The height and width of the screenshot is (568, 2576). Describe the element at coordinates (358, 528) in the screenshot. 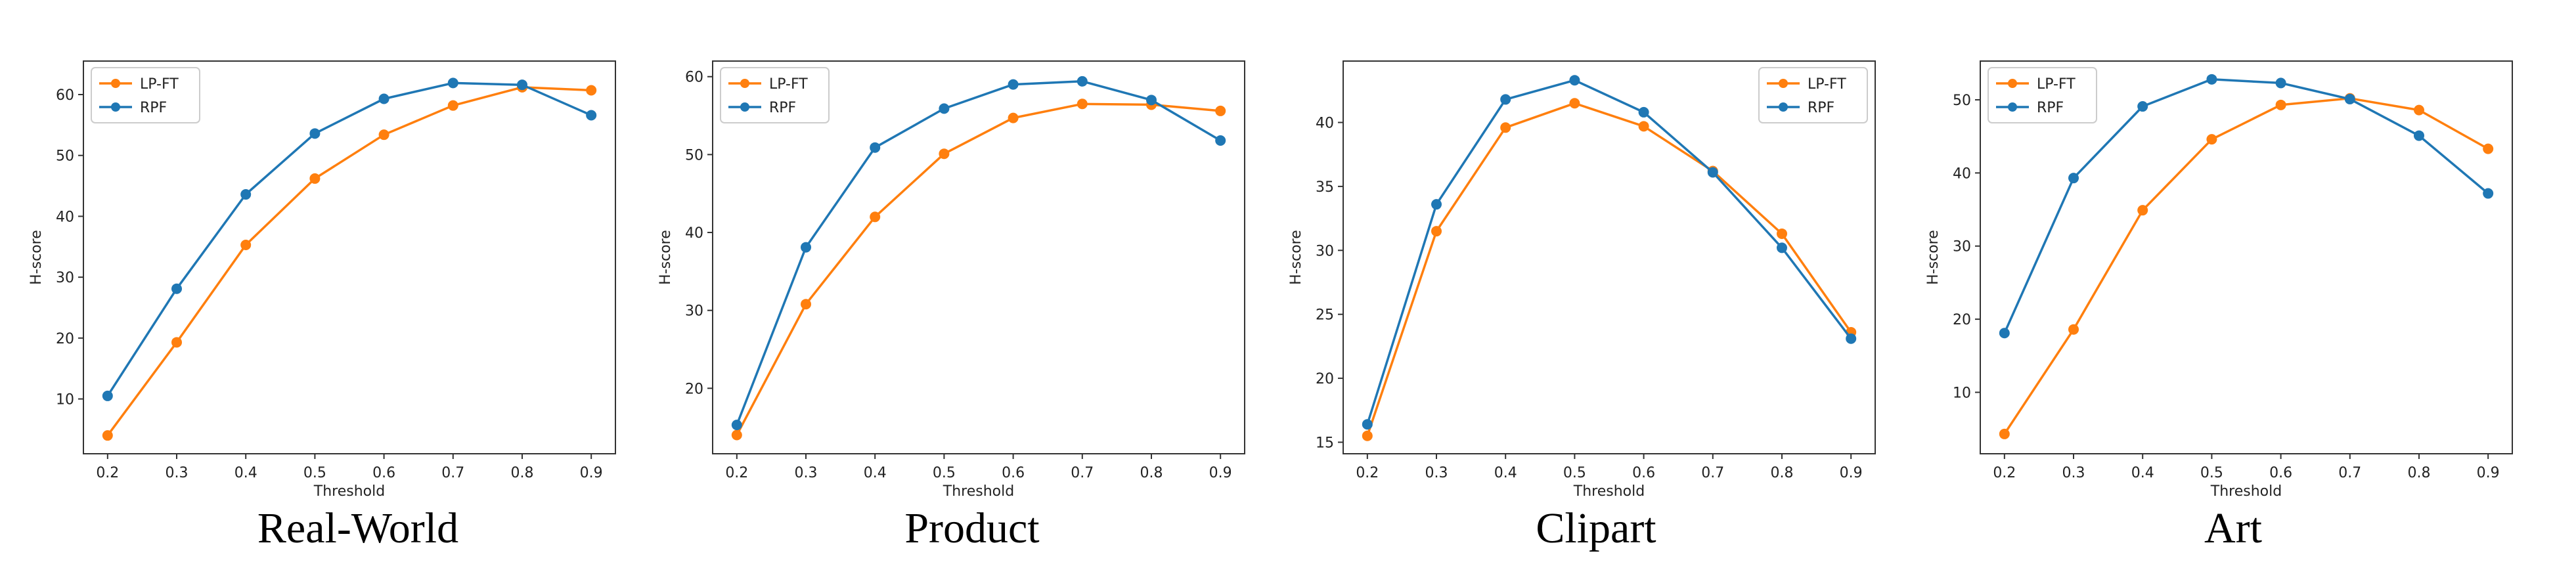

I see `caption-real-world: Real-World` at that location.